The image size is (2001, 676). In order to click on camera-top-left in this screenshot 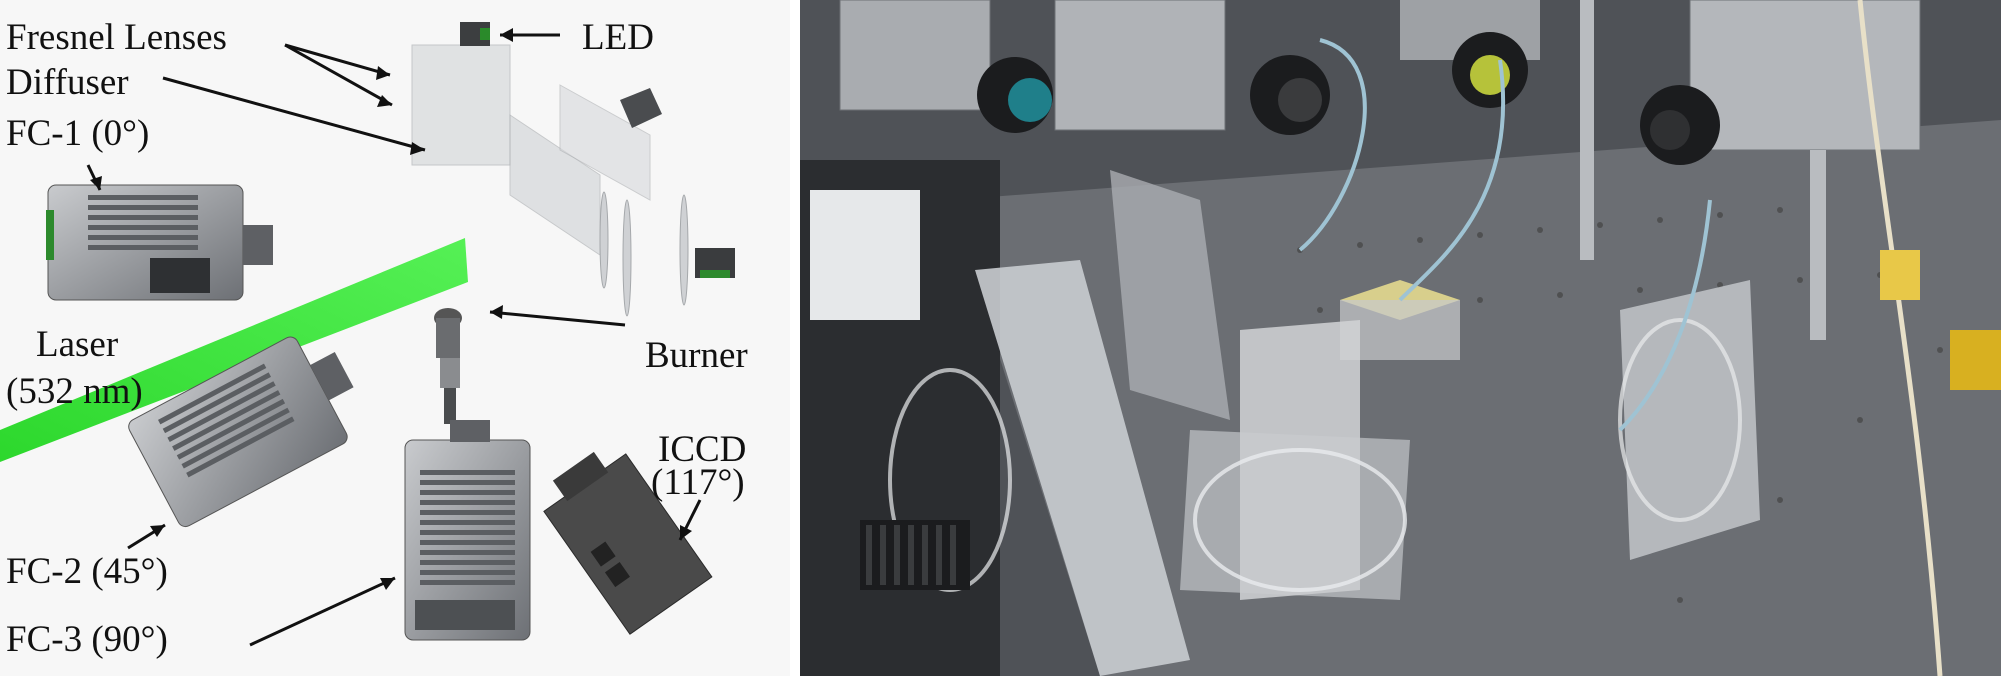, I will do `click(946, 66)`.